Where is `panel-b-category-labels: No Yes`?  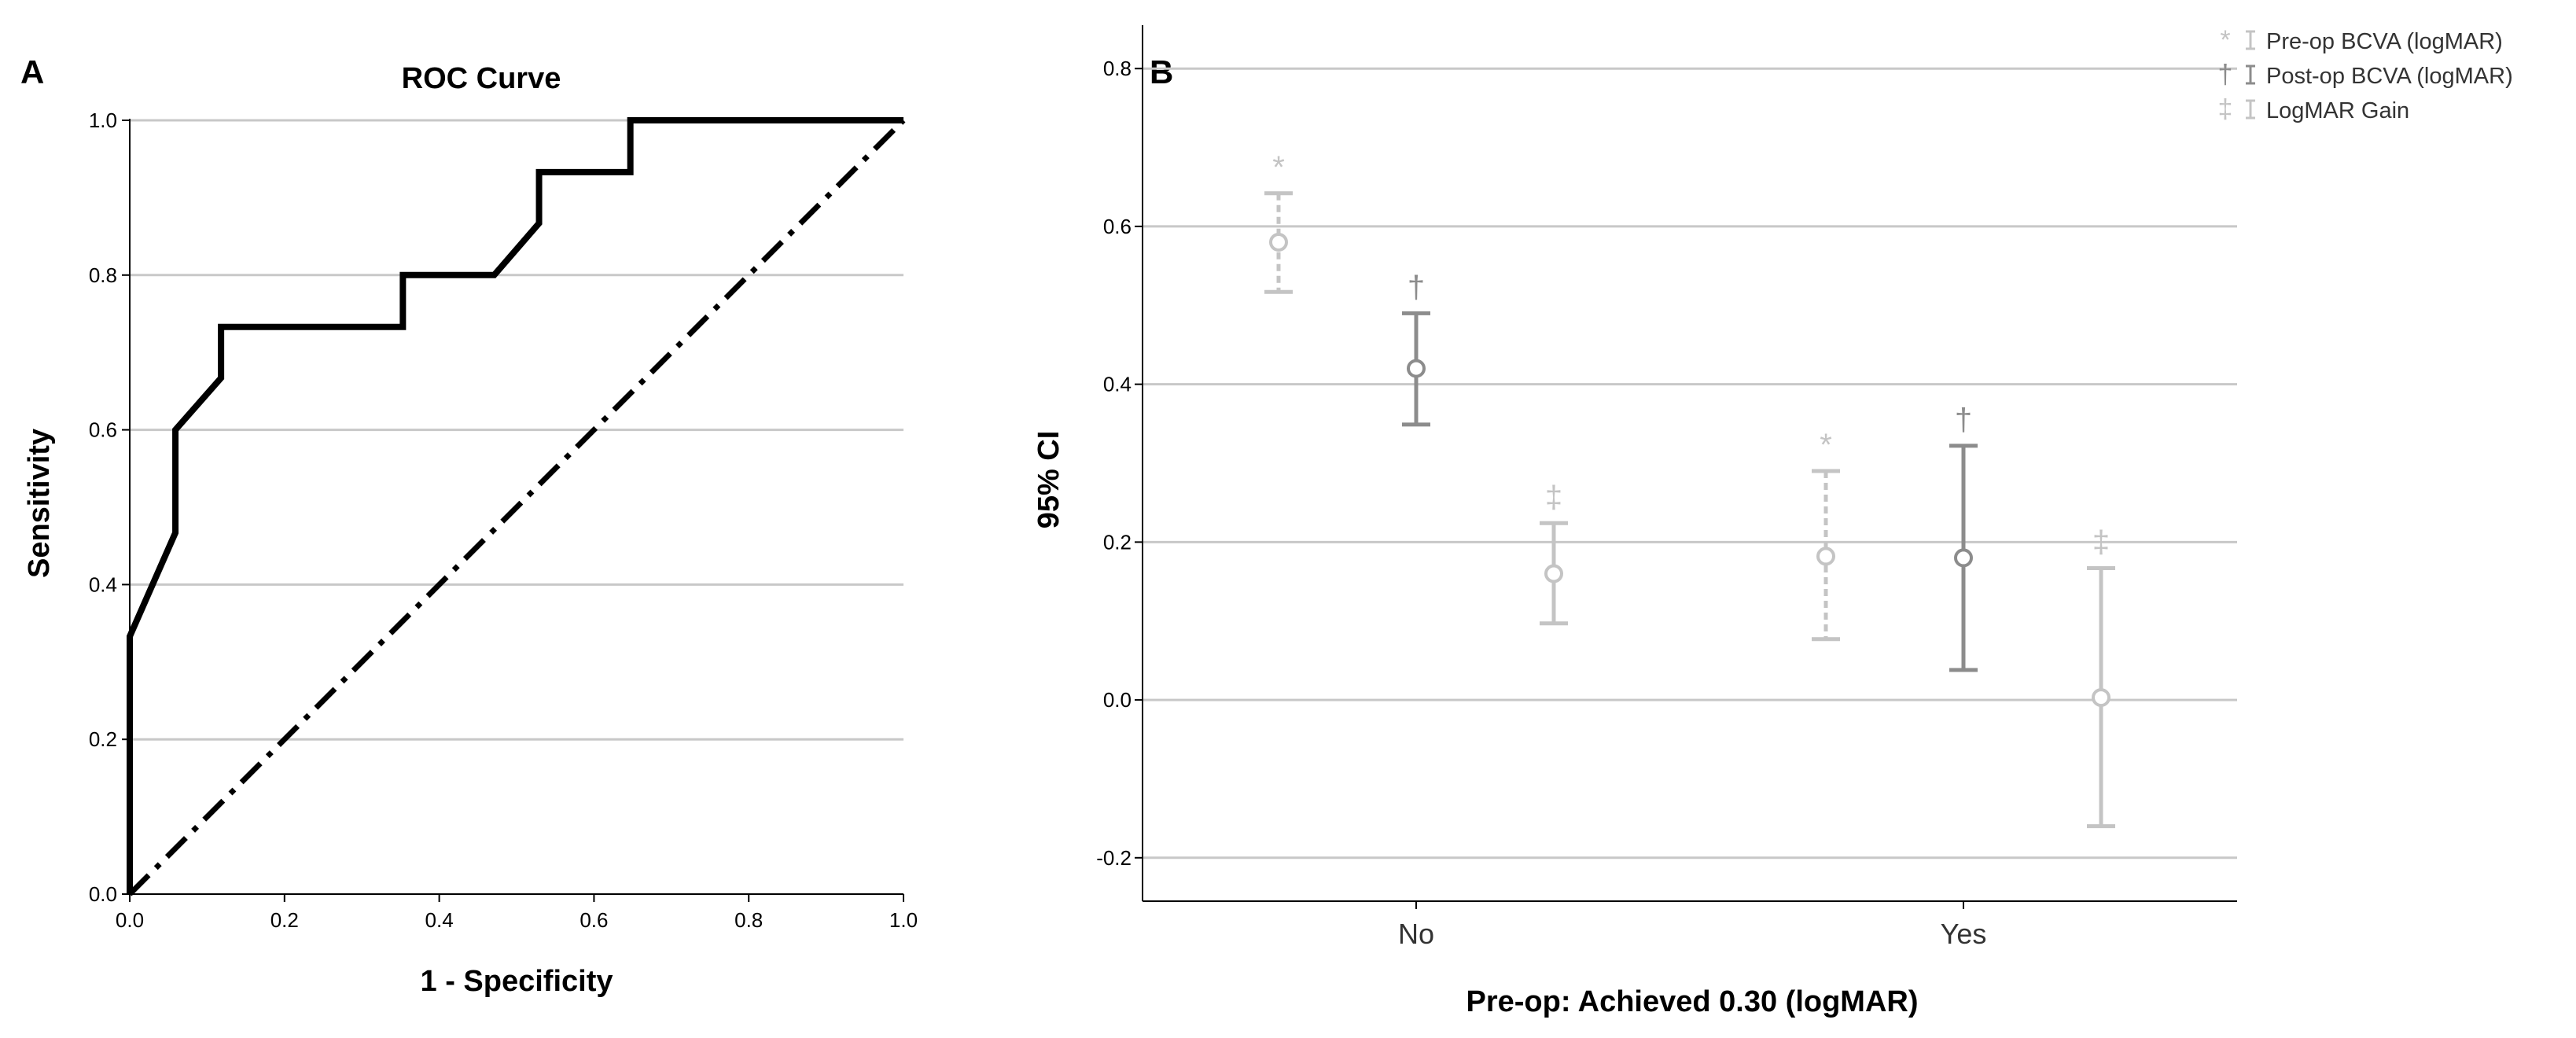 panel-b-category-labels: No Yes is located at coordinates (1692, 934).